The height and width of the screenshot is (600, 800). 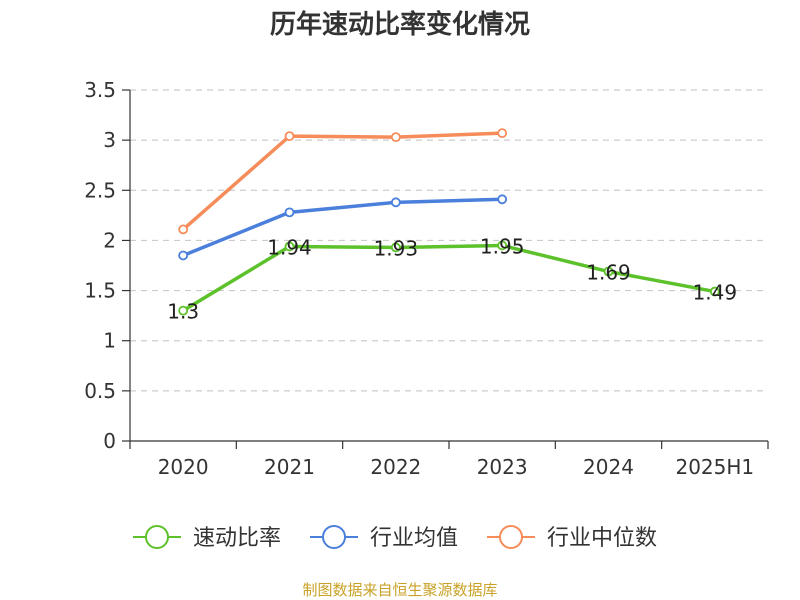 I want to click on data-label: 1.49, so click(x=715, y=293).